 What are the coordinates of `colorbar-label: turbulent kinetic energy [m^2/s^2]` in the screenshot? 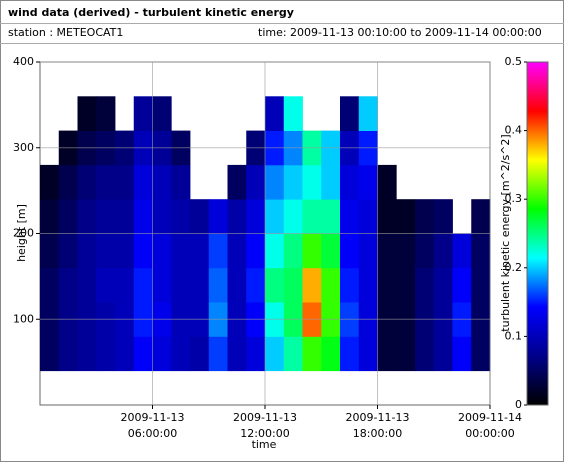 It's located at (505, 232).